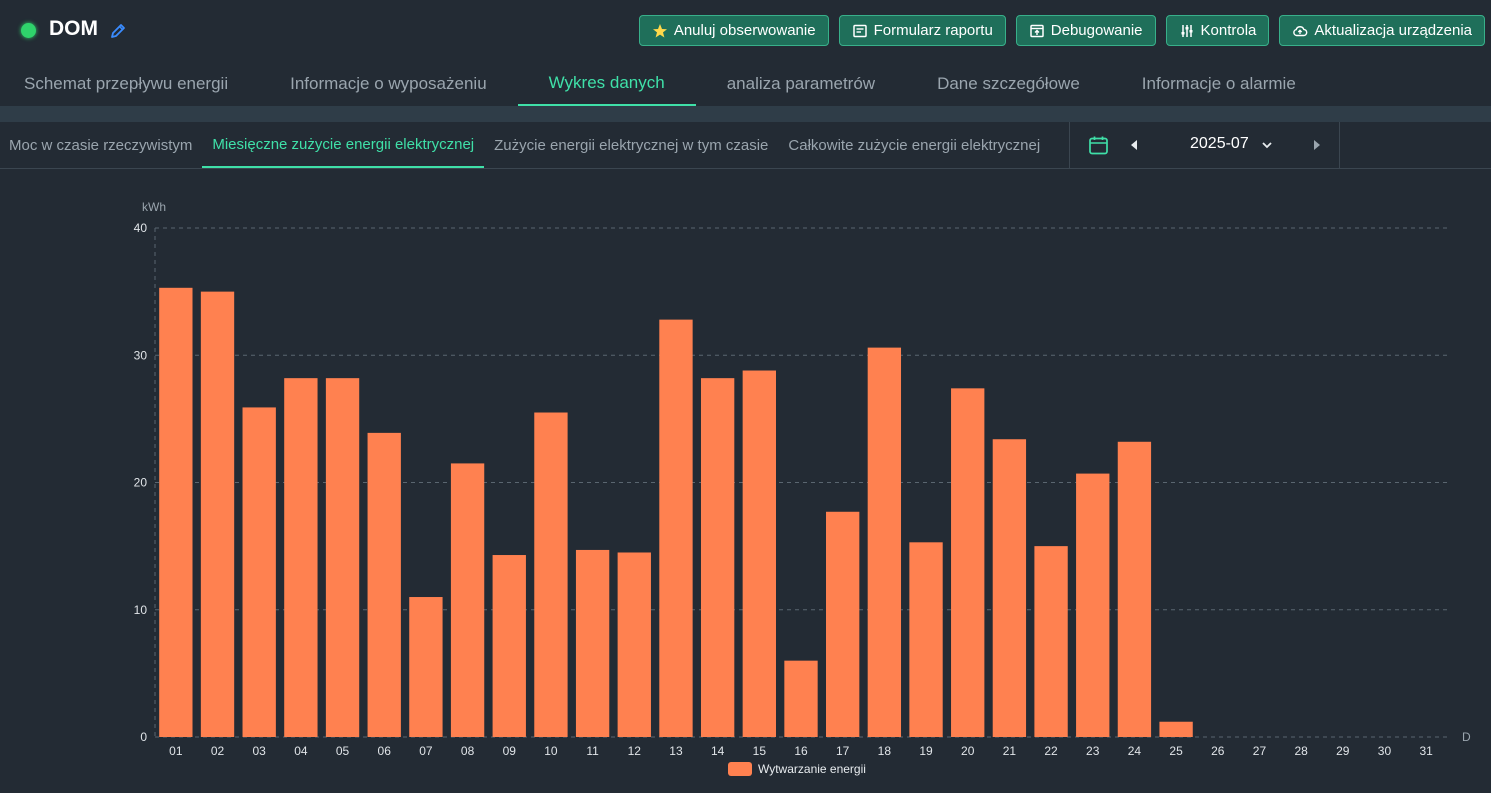 This screenshot has width=1491, height=793. Describe the element at coordinates (1037, 30) in the screenshot. I see `debug-icon` at that location.